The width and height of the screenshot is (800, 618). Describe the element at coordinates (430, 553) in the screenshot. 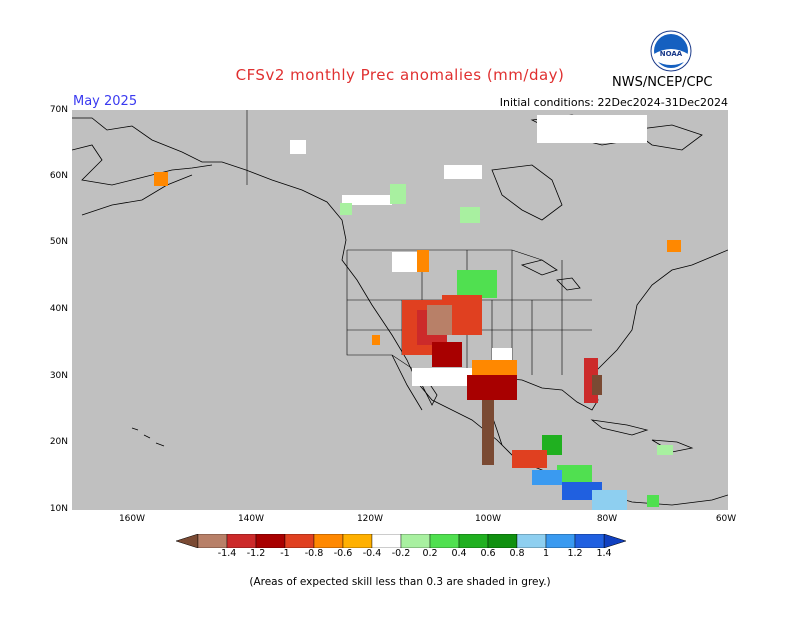

I see `colorbar-tick-label: 0.2` at that location.